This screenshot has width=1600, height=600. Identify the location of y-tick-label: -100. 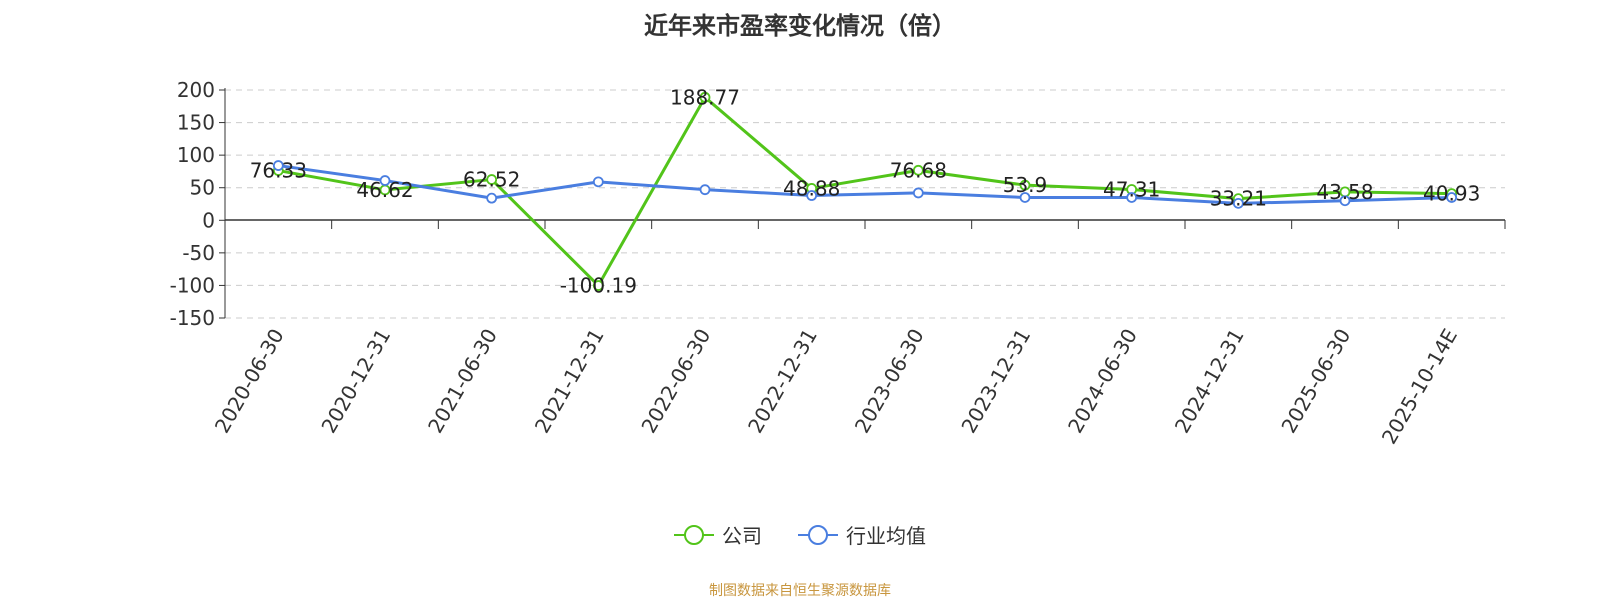
(192, 285).